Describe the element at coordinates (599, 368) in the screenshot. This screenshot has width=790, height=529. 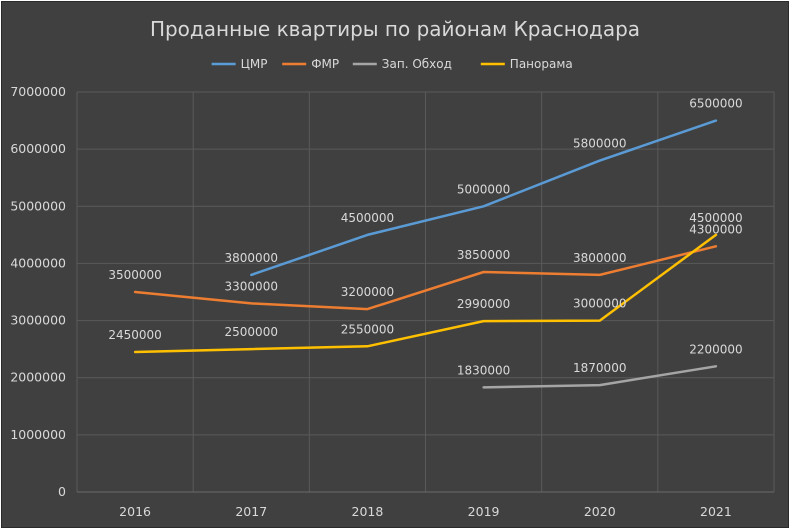
I see `data-label: 1870000` at that location.